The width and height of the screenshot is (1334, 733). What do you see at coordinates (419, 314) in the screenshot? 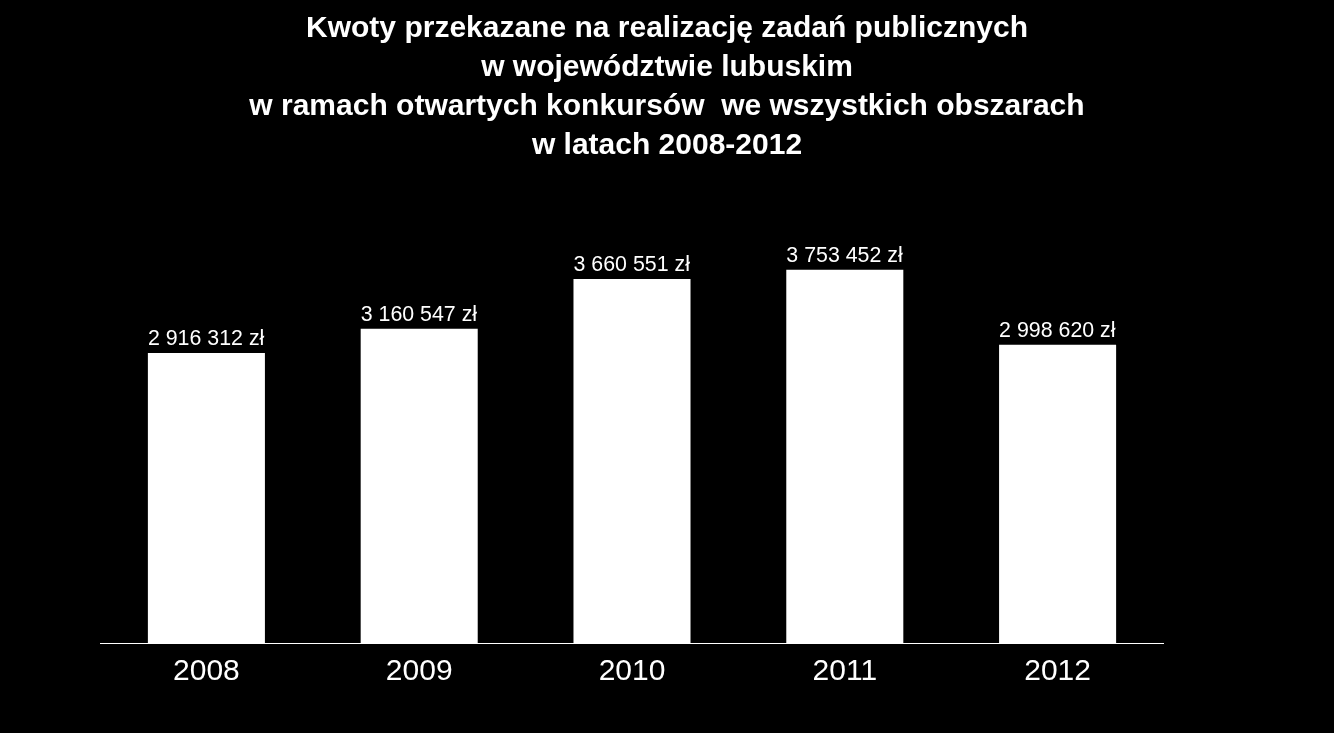
I see `data-label: 3 160 547 zł` at bounding box center [419, 314].